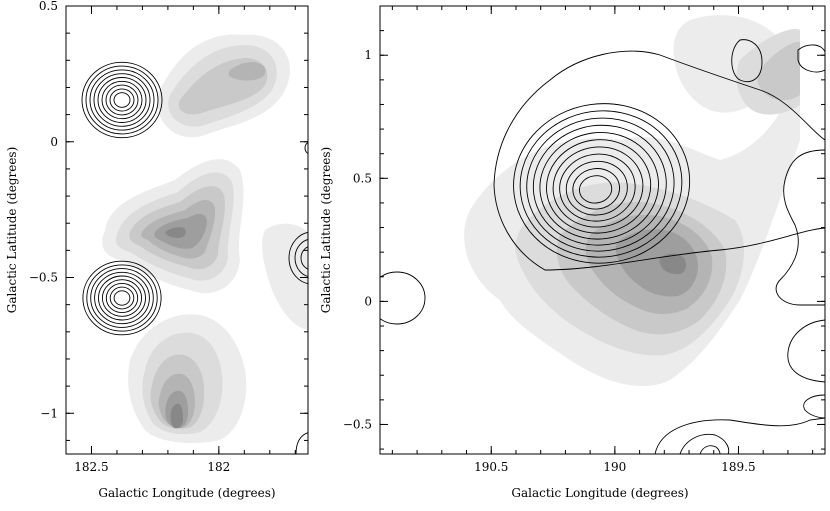 The height and width of the screenshot is (511, 830). Describe the element at coordinates (218, 467) in the screenshot. I see `x-tick-label: 182` at that location.